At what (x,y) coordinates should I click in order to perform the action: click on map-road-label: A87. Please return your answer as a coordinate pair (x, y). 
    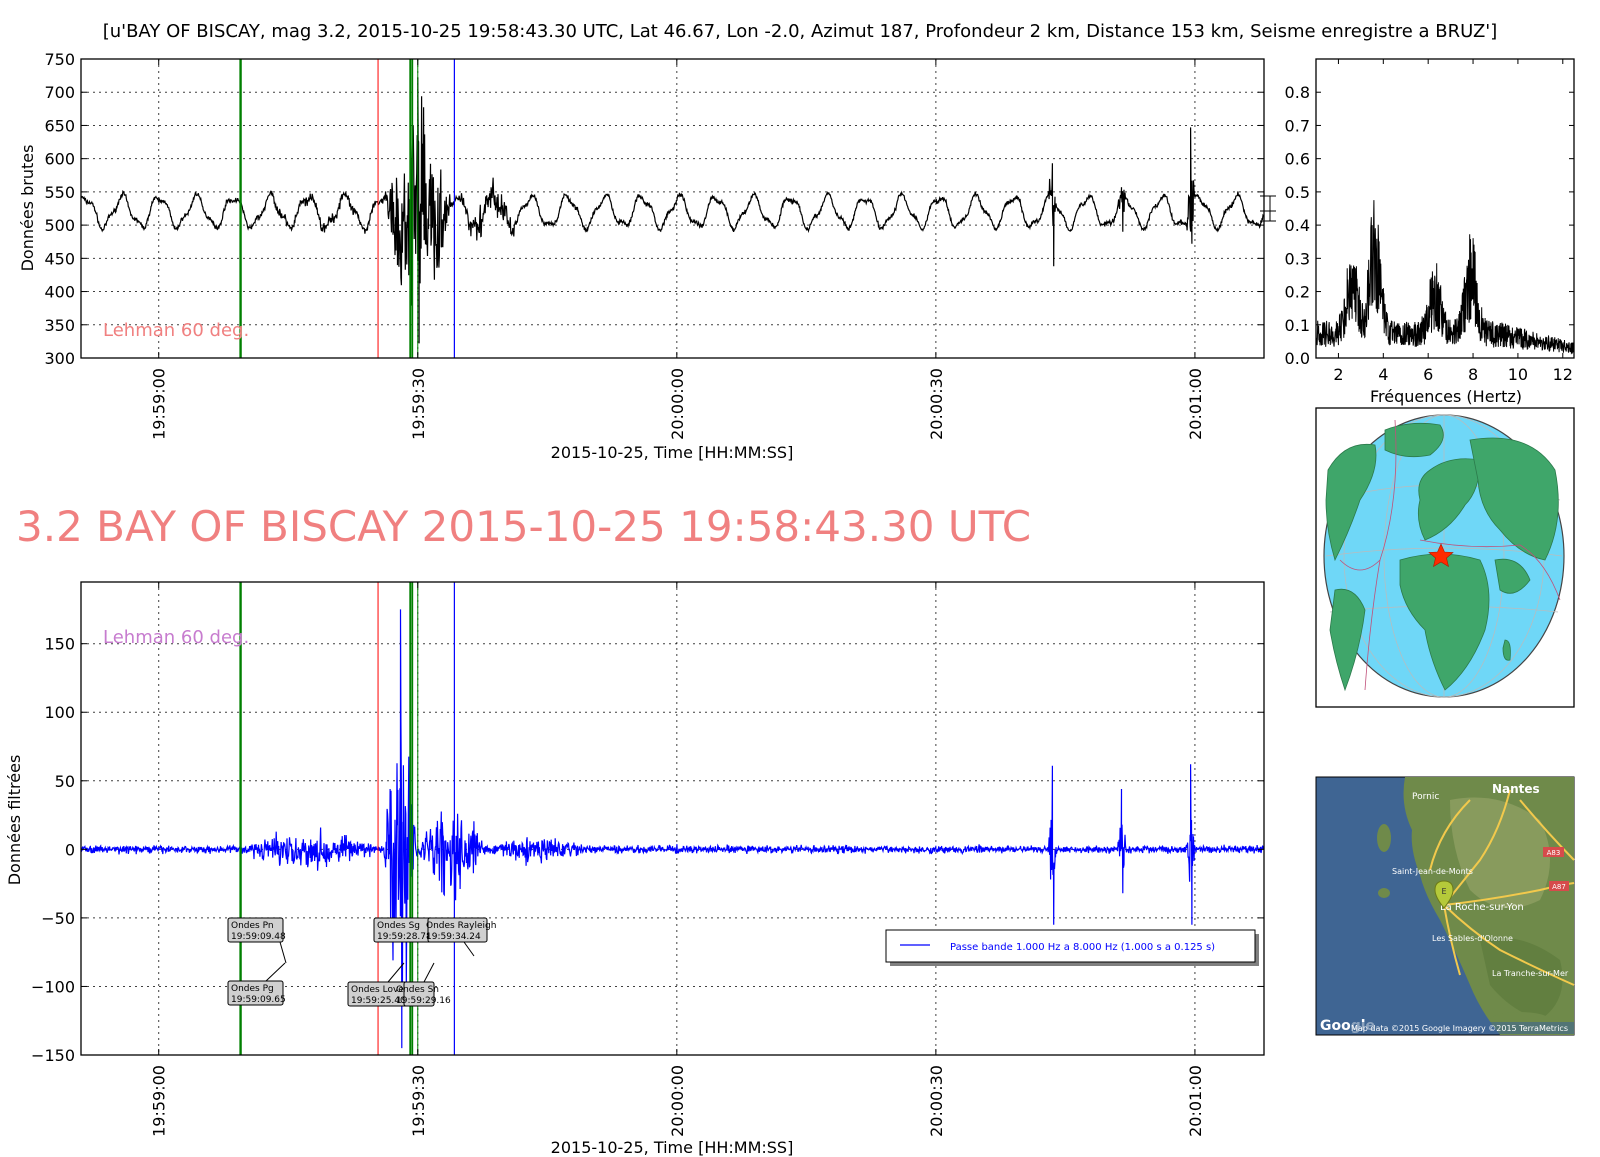
    Looking at the image, I should click on (1559, 887).